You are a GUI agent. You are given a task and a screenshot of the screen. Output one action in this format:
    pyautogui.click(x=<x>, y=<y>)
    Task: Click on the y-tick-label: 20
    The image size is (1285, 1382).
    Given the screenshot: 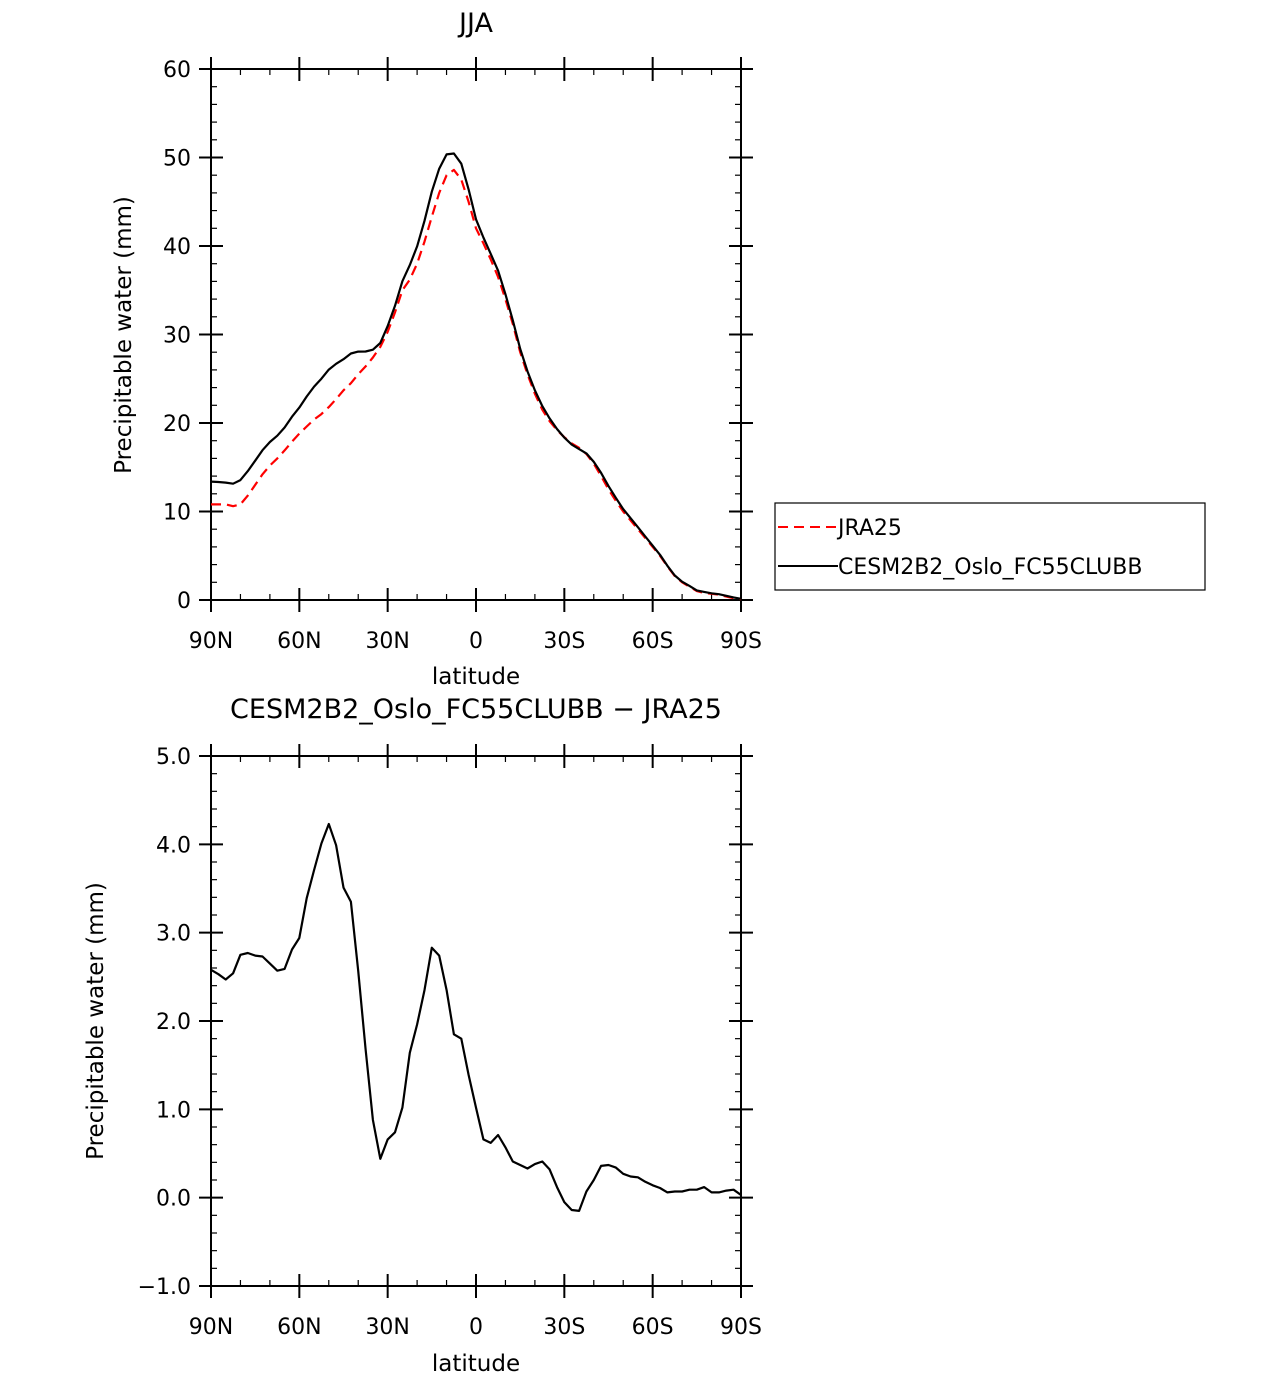 What is the action you would take?
    pyautogui.click(x=177, y=424)
    